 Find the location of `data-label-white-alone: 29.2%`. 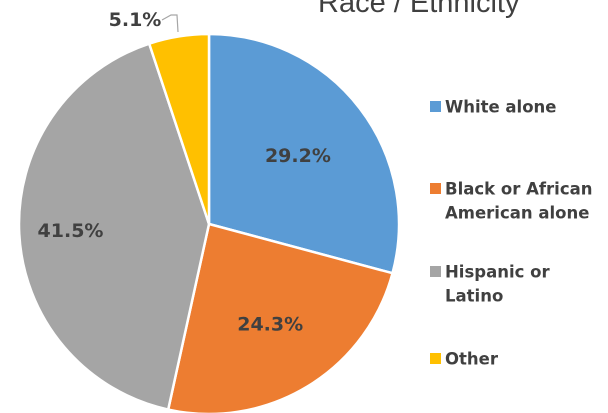

data-label-white-alone: 29.2% is located at coordinates (298, 156).